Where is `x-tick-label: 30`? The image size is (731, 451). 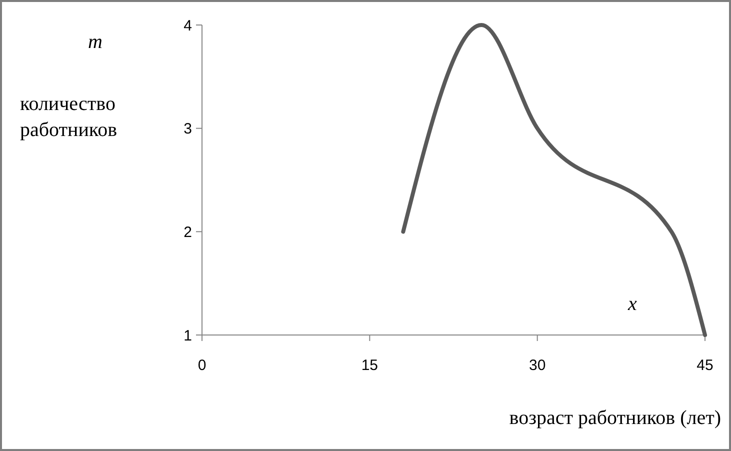
x-tick-label: 30 is located at coordinates (537, 365).